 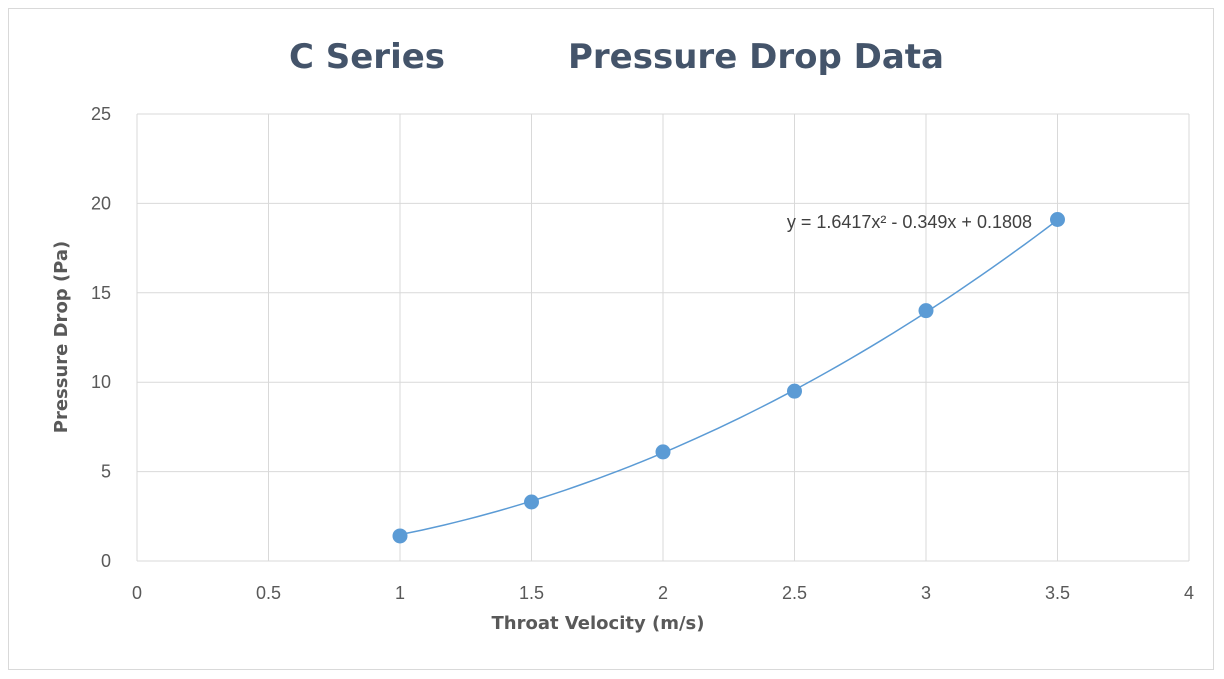 What do you see at coordinates (909, 222) in the screenshot?
I see `trendline-equation: y = 1.6417x² - 0.349x + 0.1808` at bounding box center [909, 222].